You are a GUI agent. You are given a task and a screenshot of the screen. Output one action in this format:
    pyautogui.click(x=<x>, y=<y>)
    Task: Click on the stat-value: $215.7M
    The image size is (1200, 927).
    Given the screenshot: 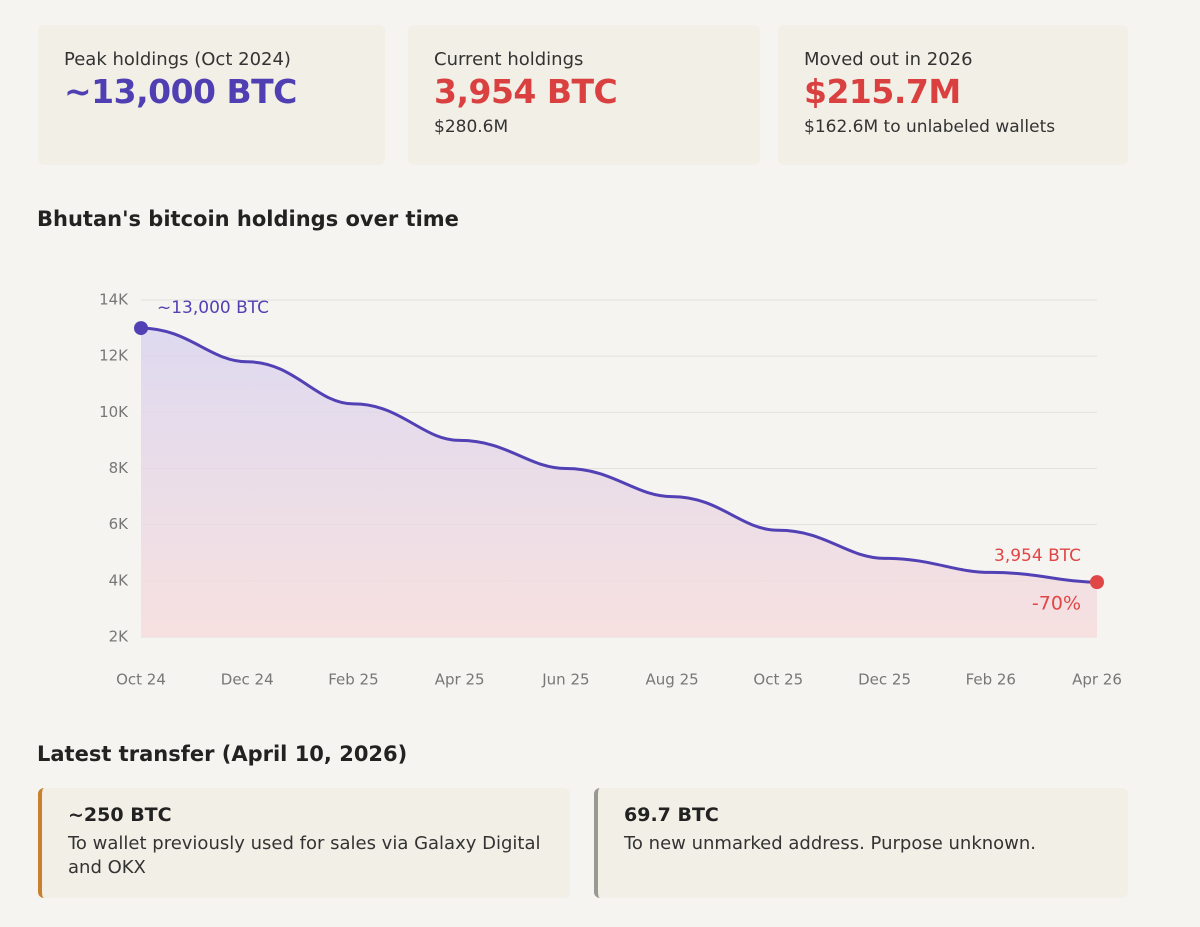 What is the action you would take?
    pyautogui.click(x=882, y=91)
    